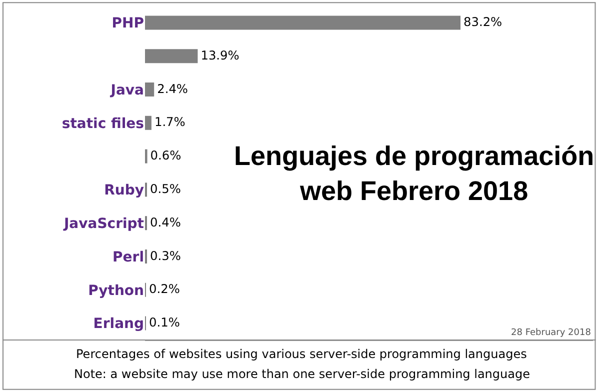 The height and width of the screenshot is (392, 599). What do you see at coordinates (164, 289) in the screenshot?
I see `data-label: 0.2%` at bounding box center [164, 289].